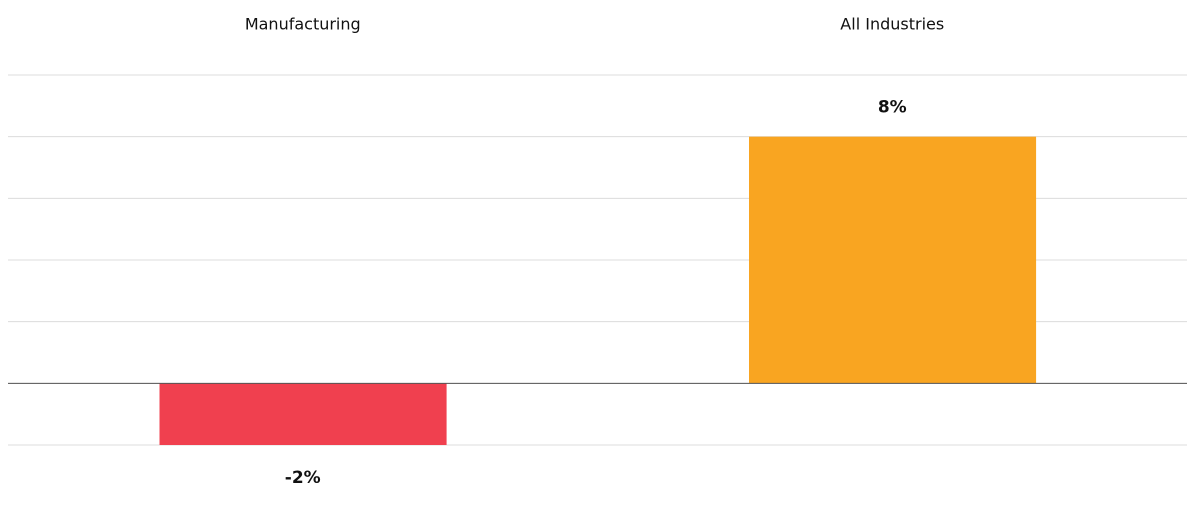 The width and height of the screenshot is (1187, 506). What do you see at coordinates (892, 24) in the screenshot?
I see `category-label: All Industries` at bounding box center [892, 24].